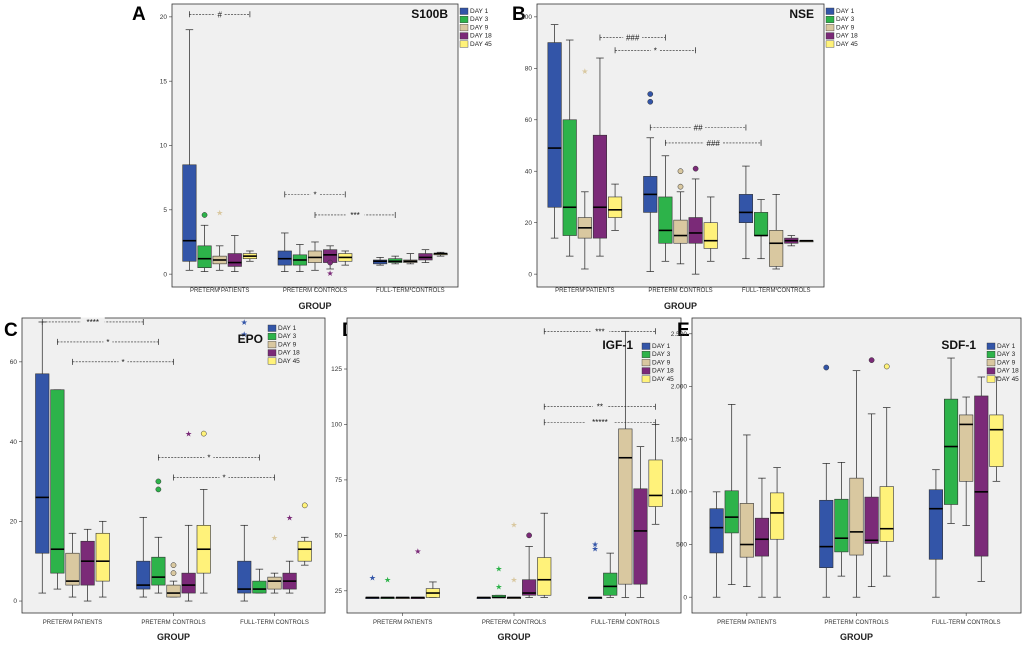 Image resolution: width=1023 pixels, height=645 pixels. Describe the element at coordinates (617, 345) in the screenshot. I see `chart-title: IGF-1` at that location.